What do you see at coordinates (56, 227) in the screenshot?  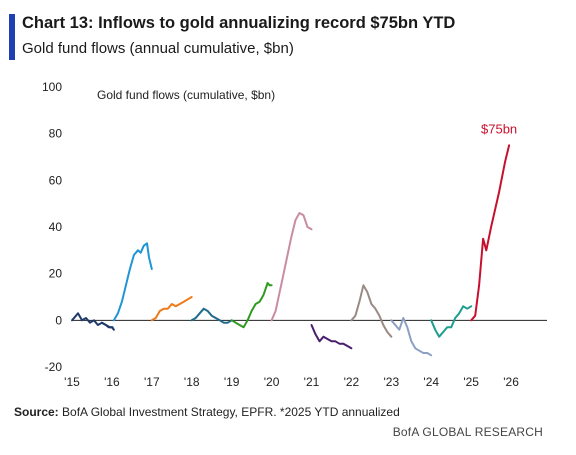 I see `y-tick-label: 40` at bounding box center [56, 227].